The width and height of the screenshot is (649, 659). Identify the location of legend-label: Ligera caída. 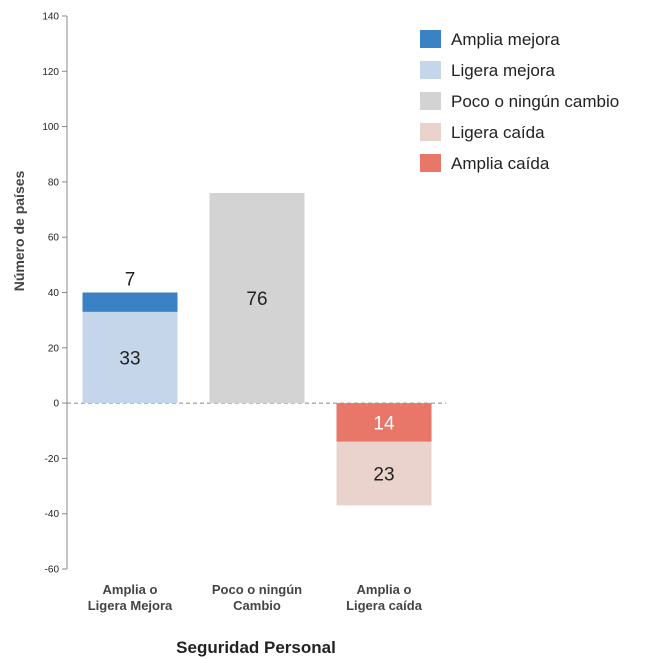
(498, 132).